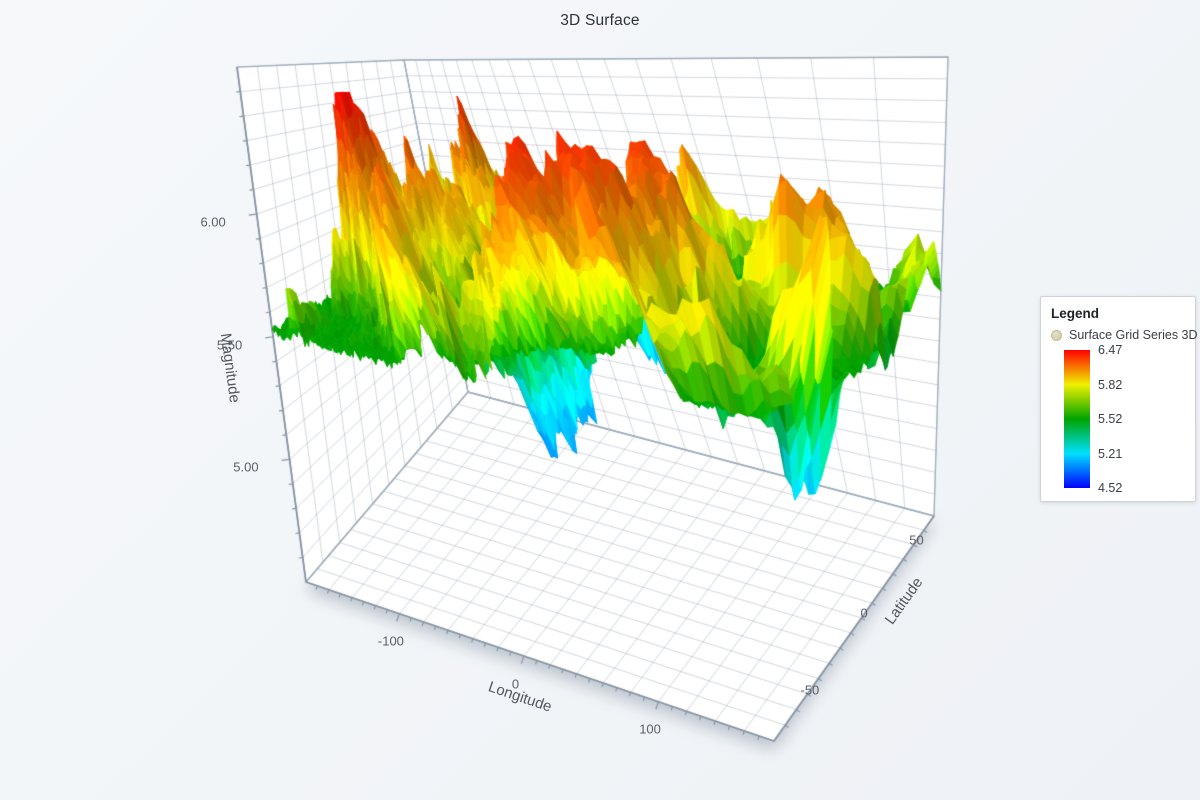 The image size is (1200, 800). Describe the element at coordinates (1133, 335) in the screenshot. I see `series-label: Surface Grid Series 3D` at that location.